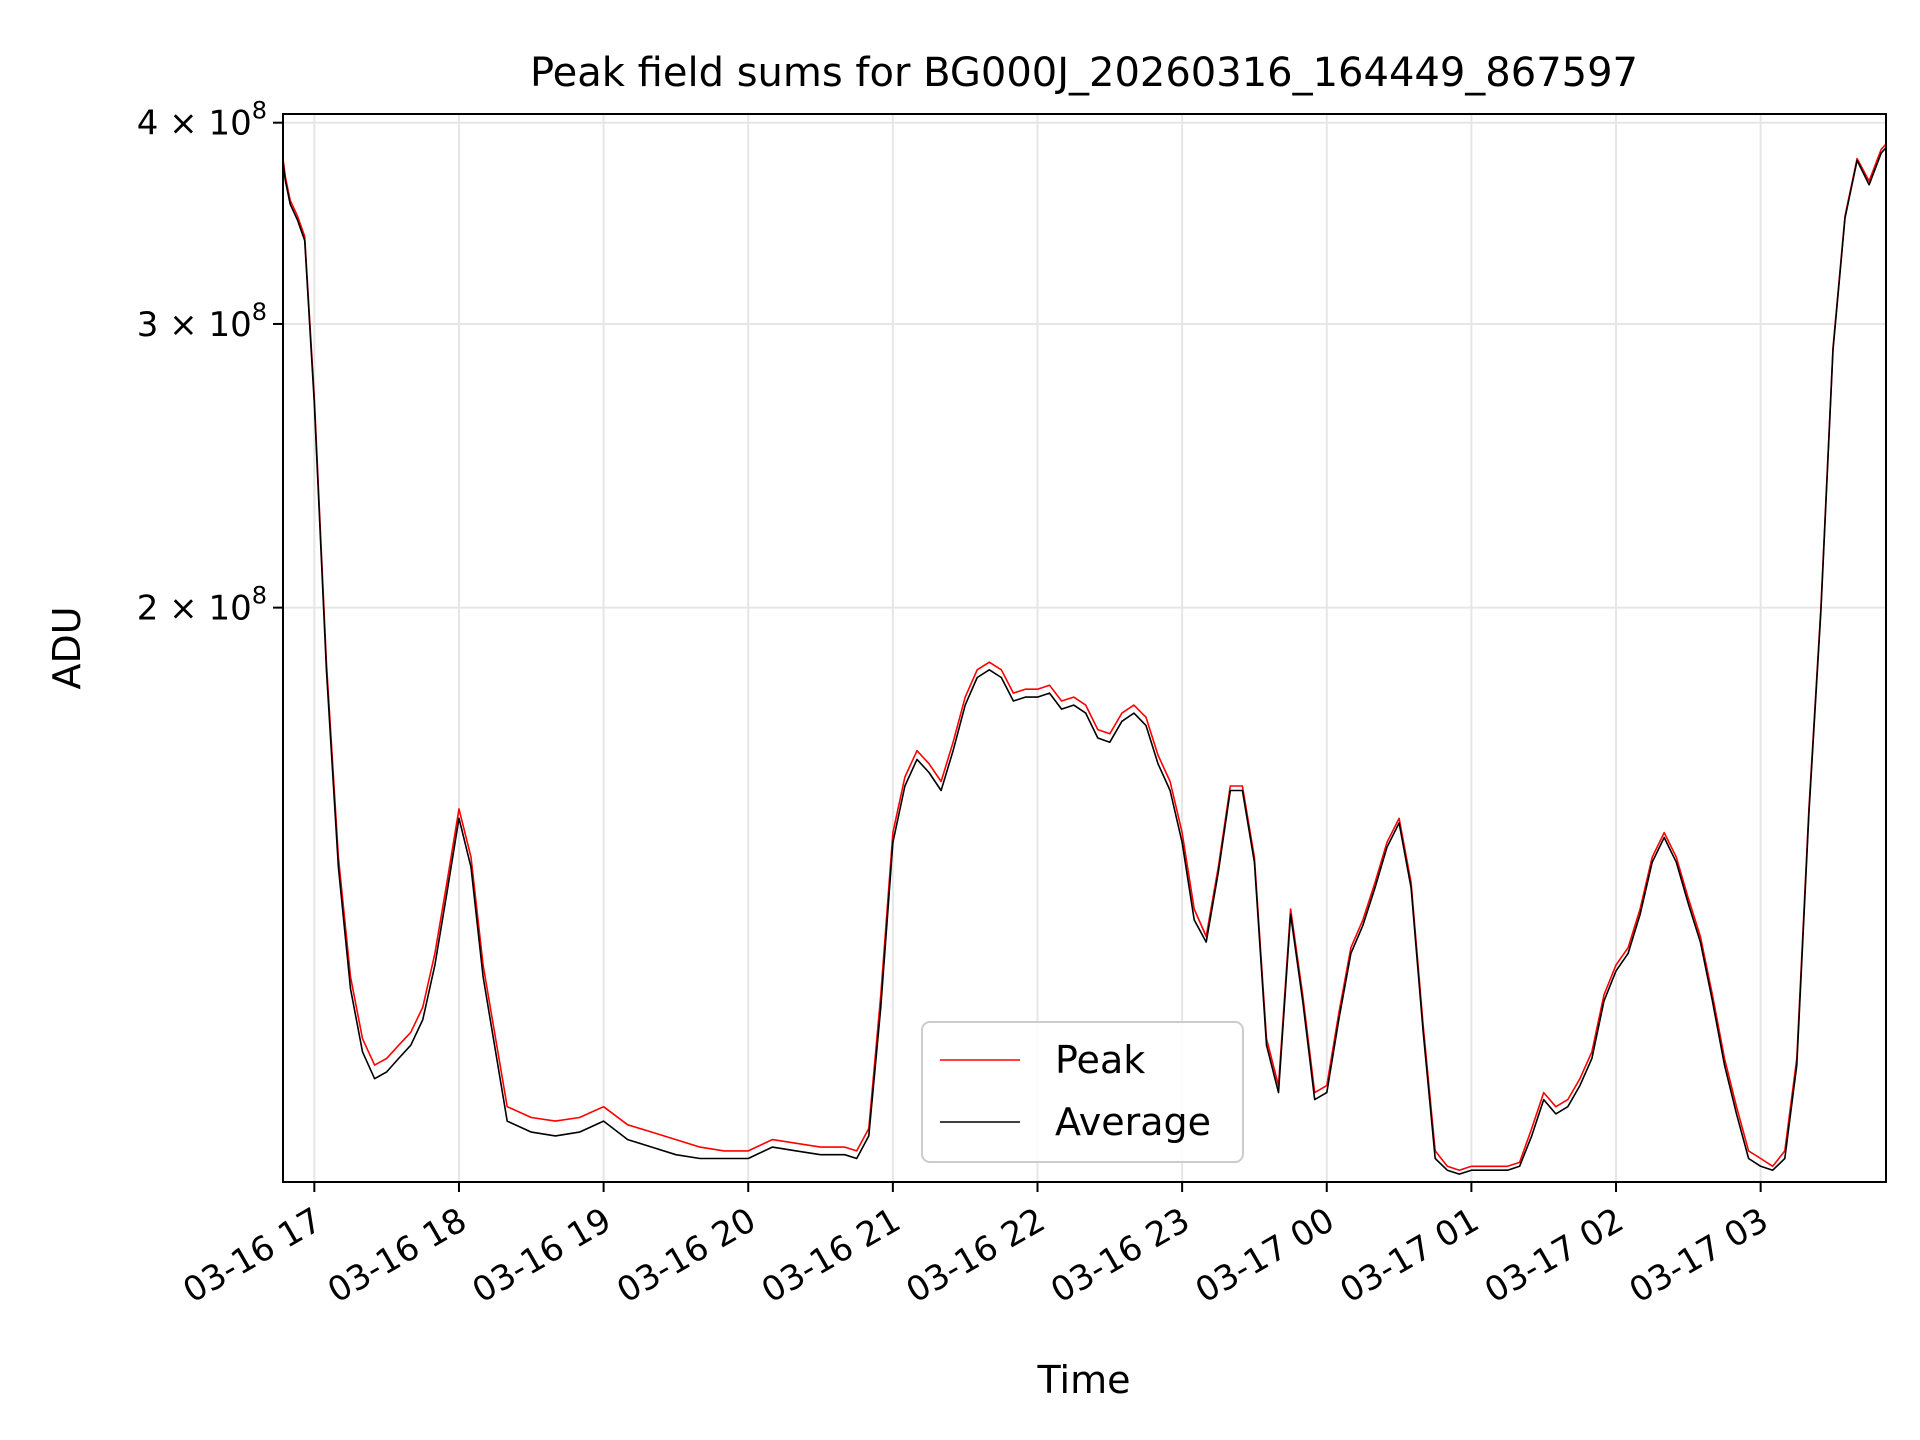  Describe the element at coordinates (1100, 1060) in the screenshot. I see `legend-peak-label: Peak` at that location.